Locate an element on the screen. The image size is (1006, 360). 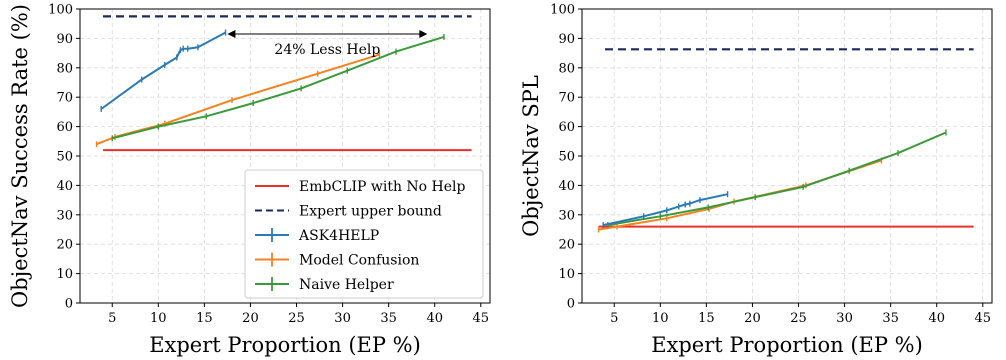
legend is located at coordinates (364, 234).